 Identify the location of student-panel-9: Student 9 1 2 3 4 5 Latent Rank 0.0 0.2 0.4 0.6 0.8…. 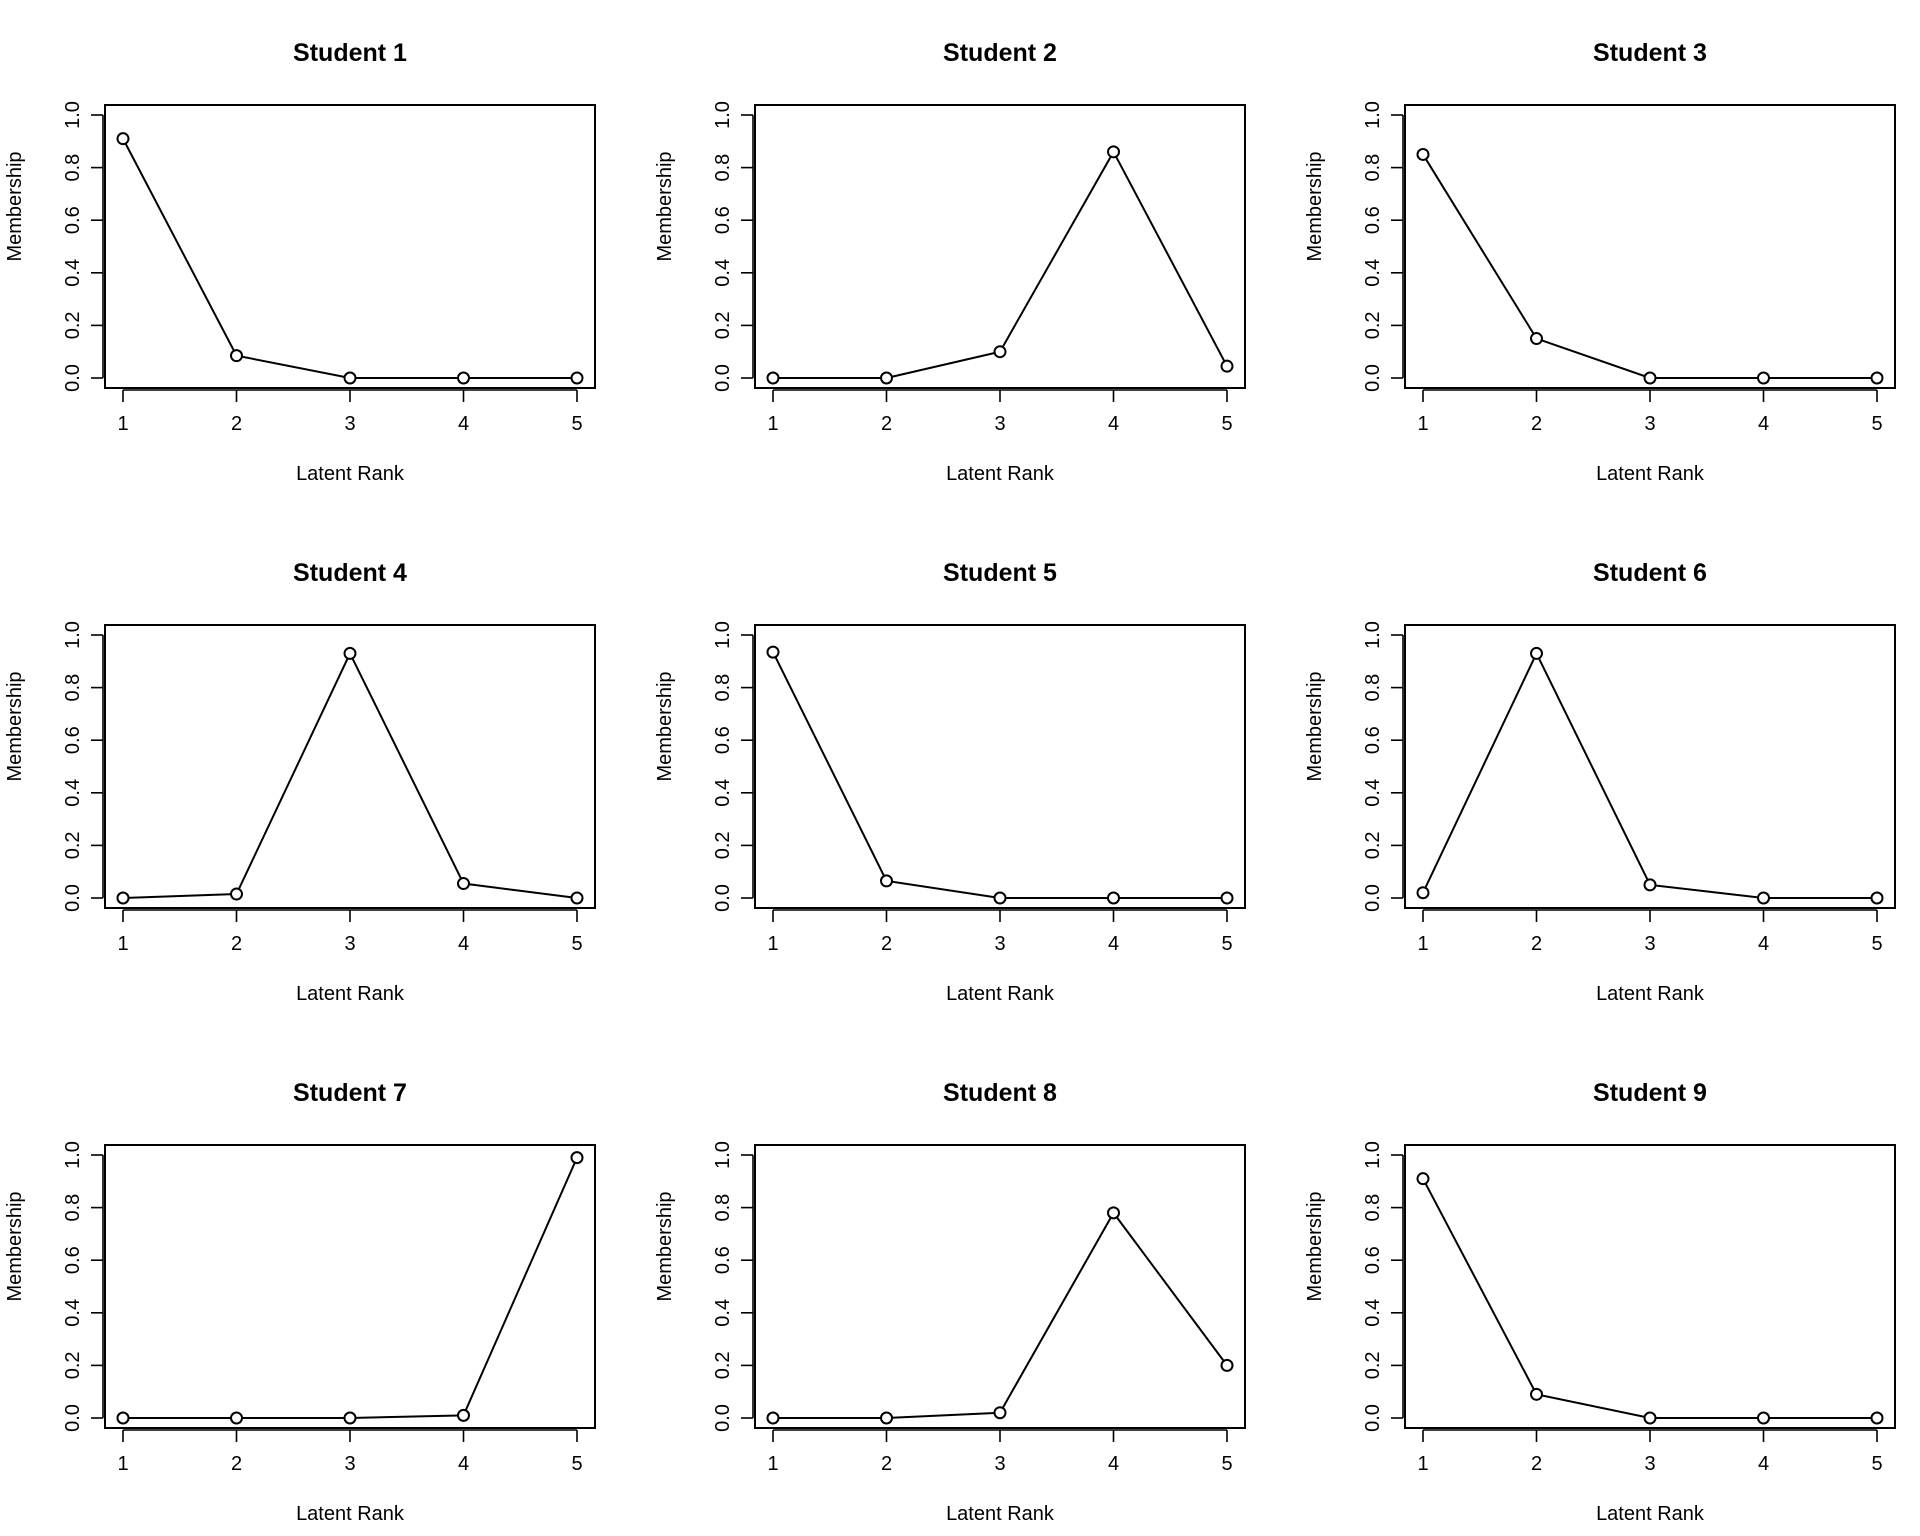
(1599, 1302).